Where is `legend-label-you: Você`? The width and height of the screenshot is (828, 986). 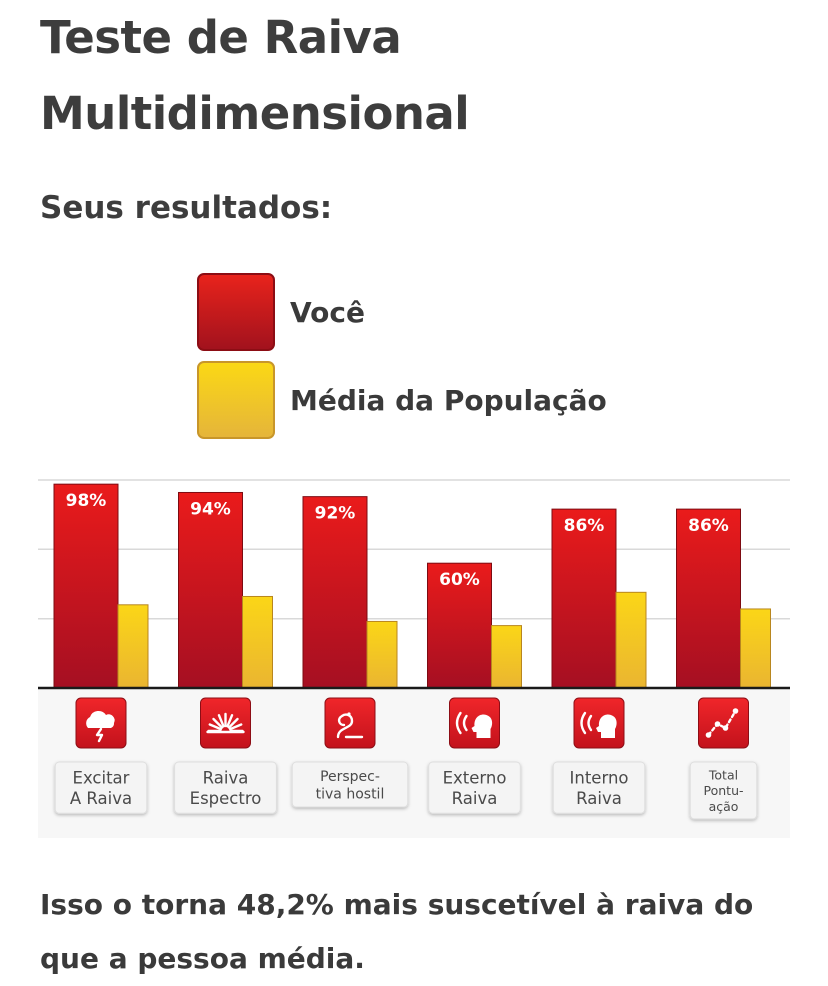 legend-label-you: Você is located at coordinates (327, 312).